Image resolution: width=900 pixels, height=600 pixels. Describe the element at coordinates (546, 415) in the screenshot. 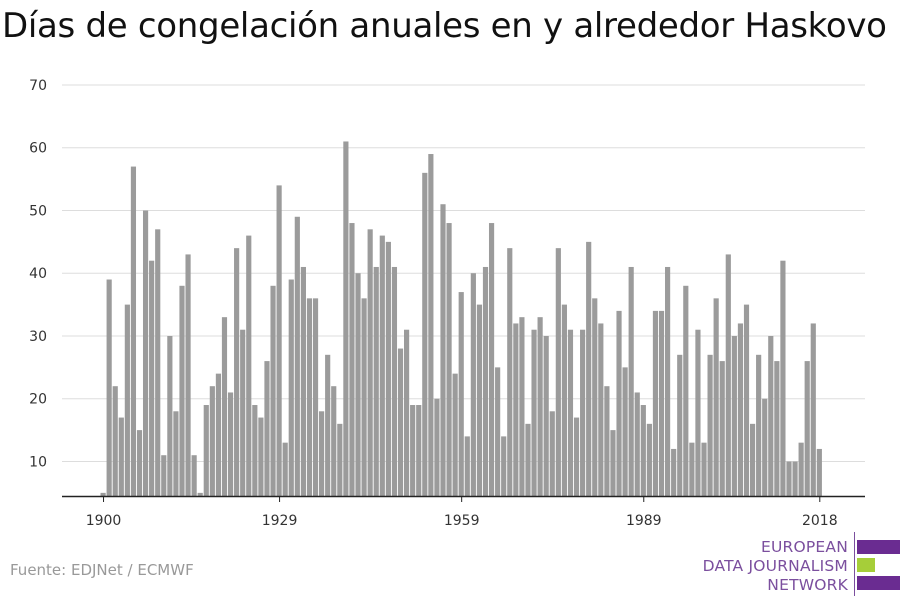

I see `bar-1973` at that location.